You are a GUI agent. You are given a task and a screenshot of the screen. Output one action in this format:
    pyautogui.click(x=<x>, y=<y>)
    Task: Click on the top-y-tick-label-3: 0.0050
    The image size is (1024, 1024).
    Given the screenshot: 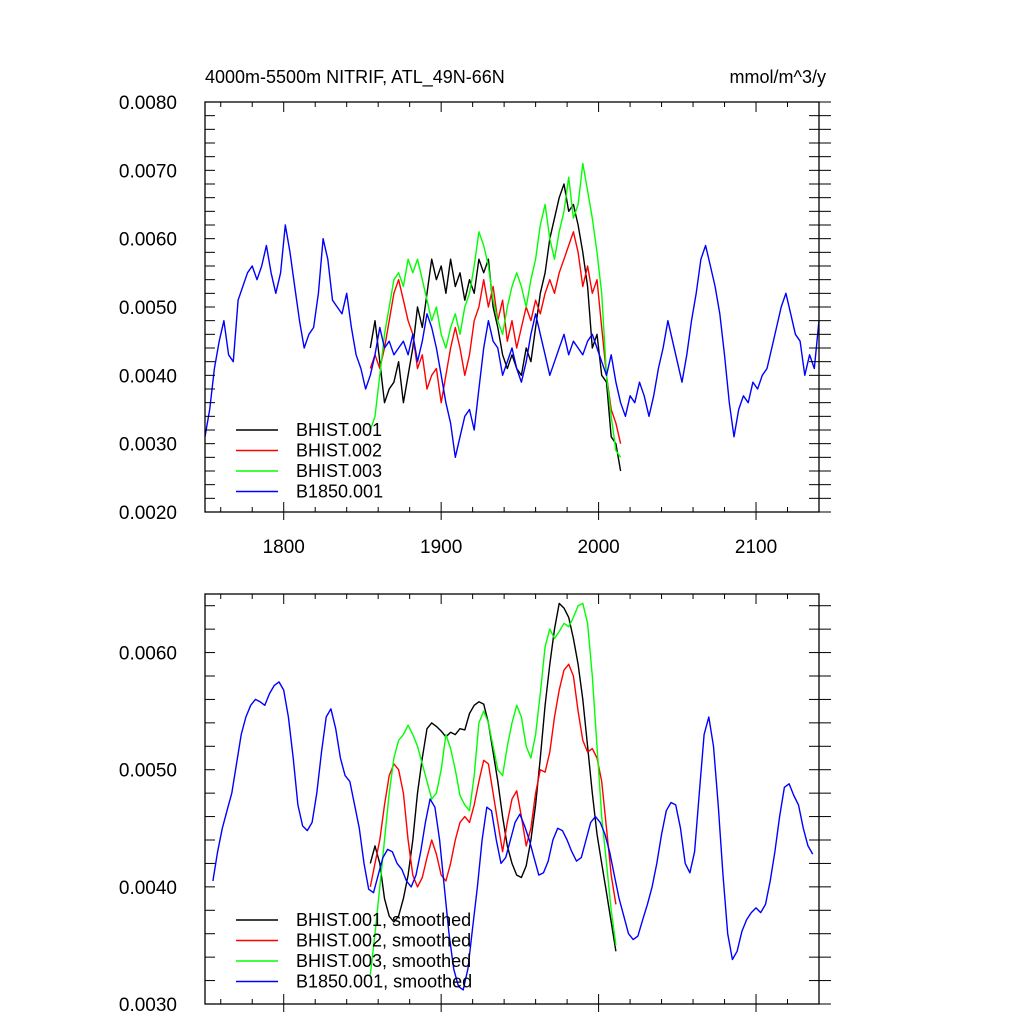 What is the action you would take?
    pyautogui.click(x=148, y=308)
    